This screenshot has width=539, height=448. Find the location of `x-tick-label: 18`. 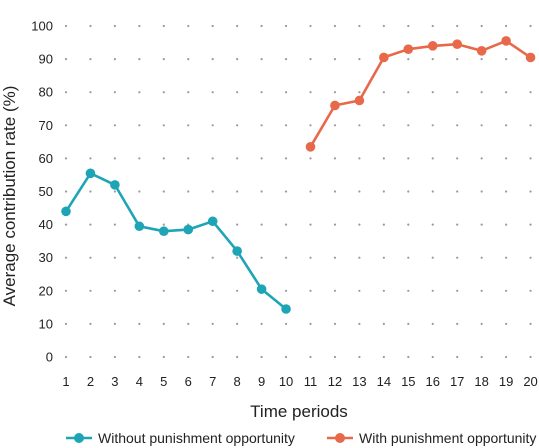

x-tick-label: 18 is located at coordinates (481, 381).